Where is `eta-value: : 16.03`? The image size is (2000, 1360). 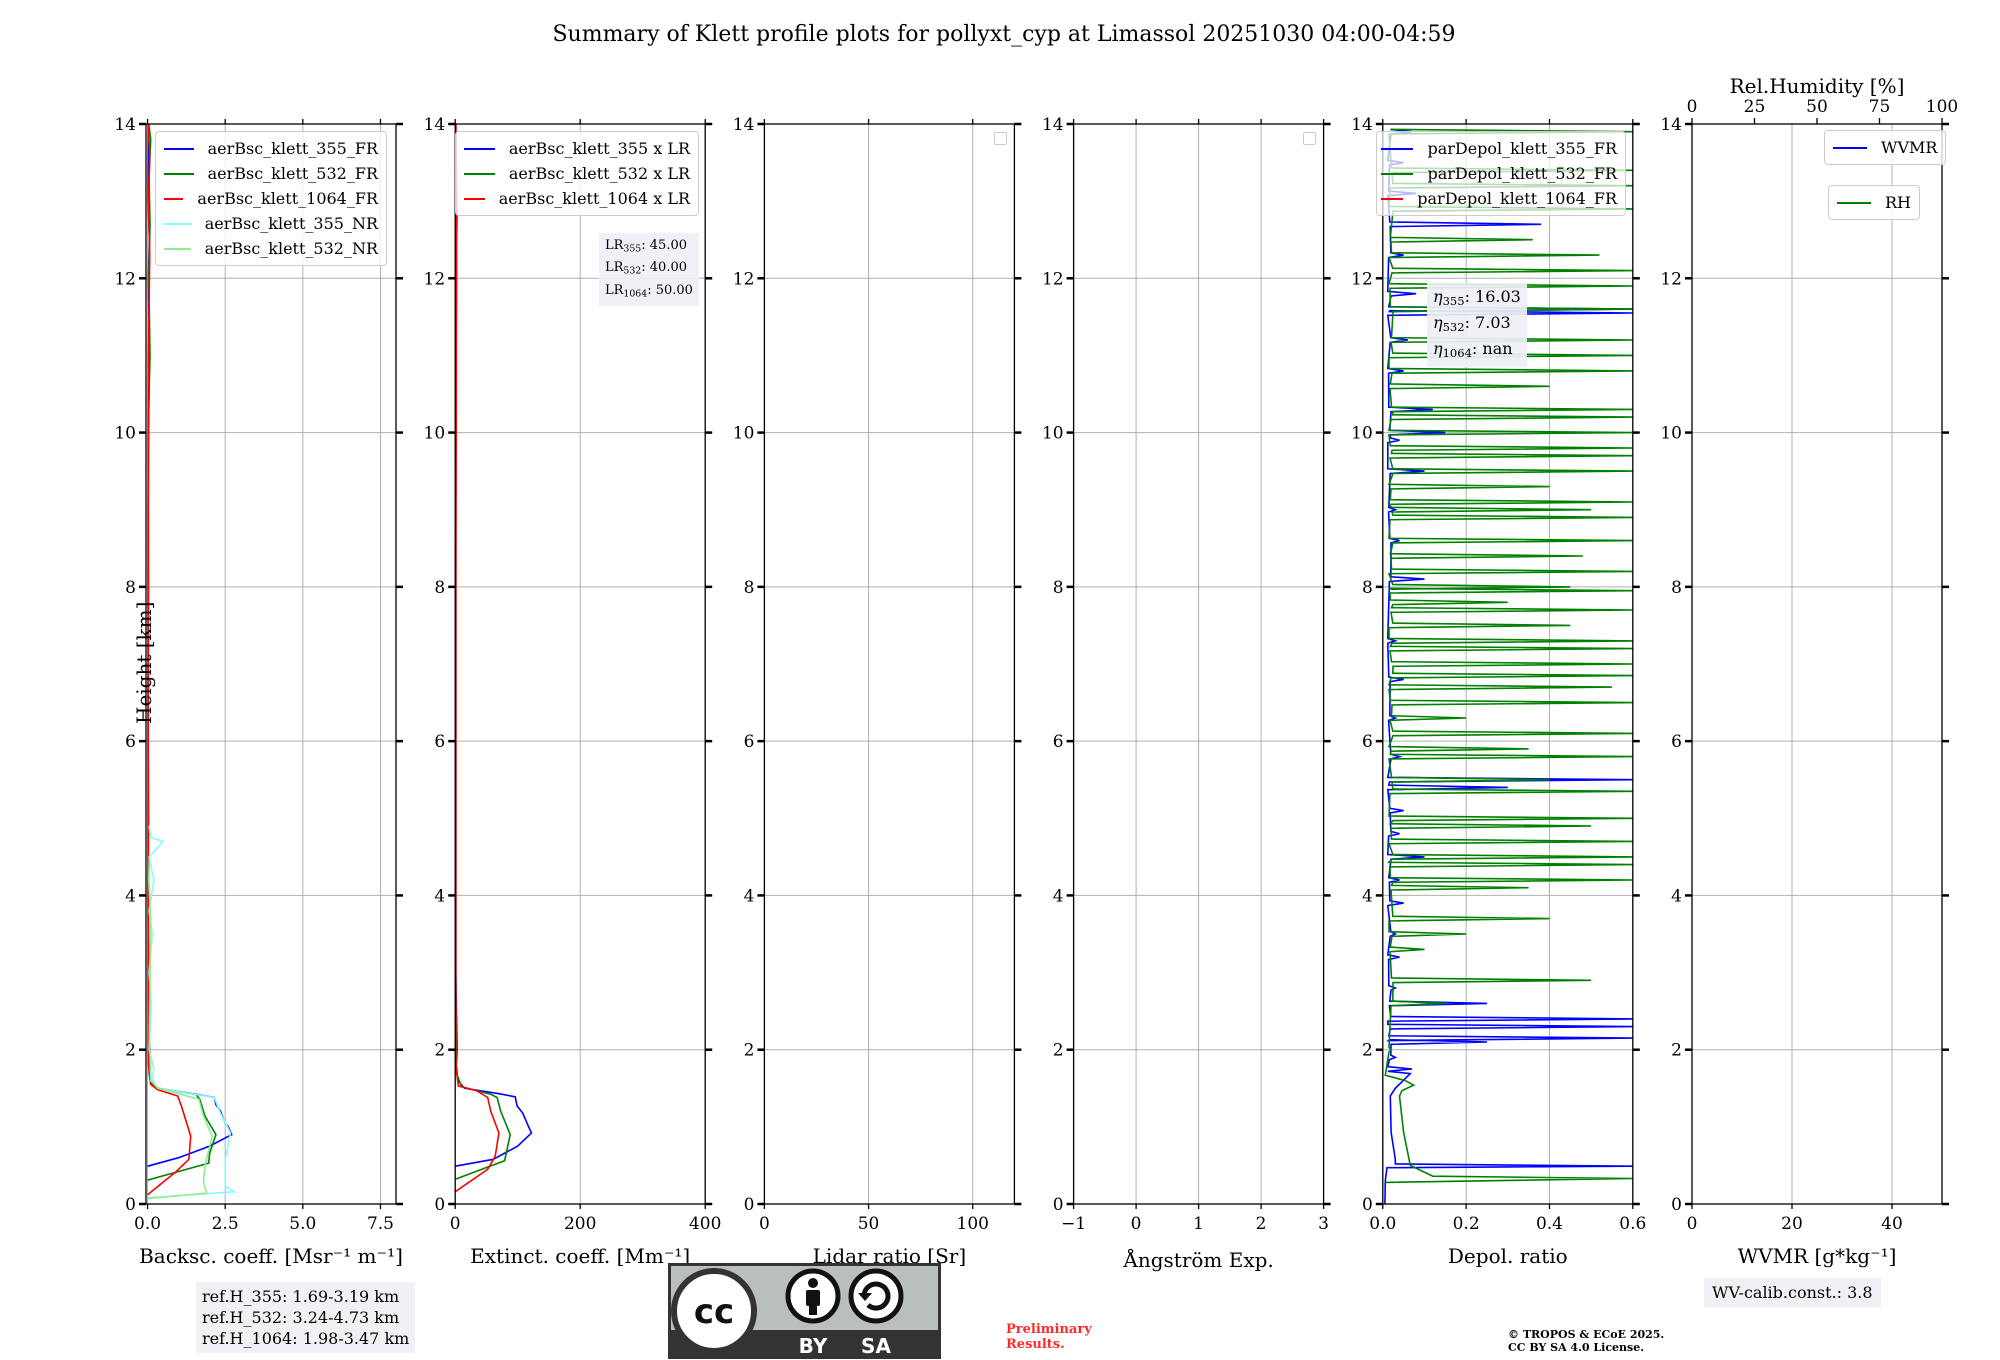
eta-value: : 16.03 is located at coordinates (1492, 296).